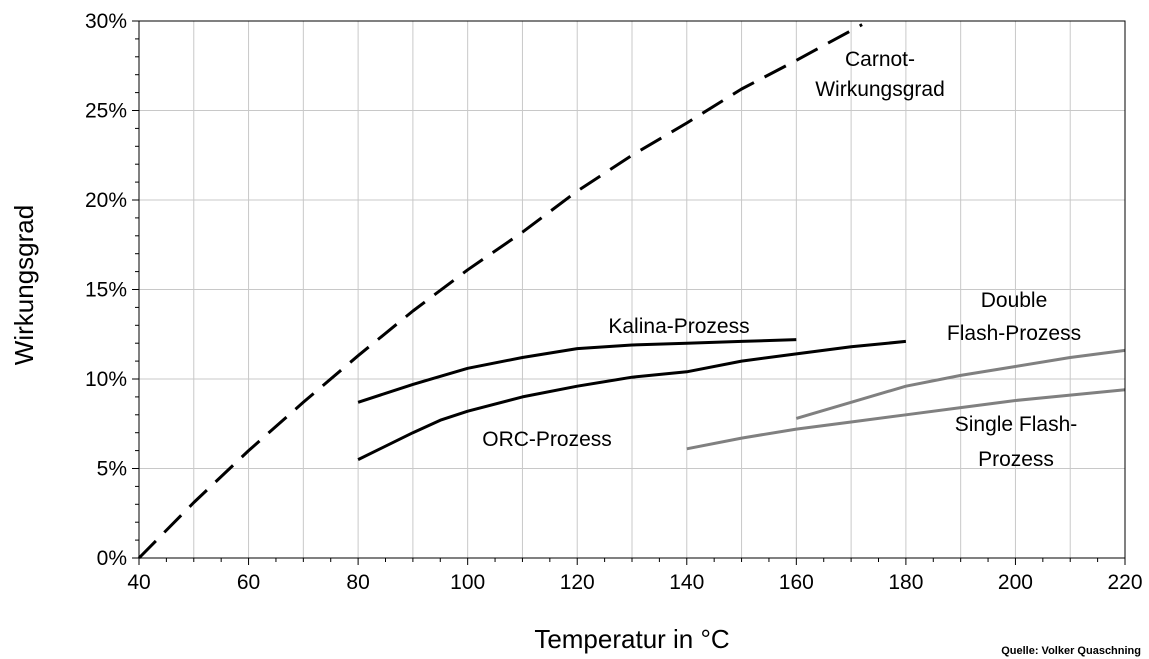 This screenshot has height=659, width=1149. What do you see at coordinates (577, 582) in the screenshot?
I see `x-tick-label: 120` at bounding box center [577, 582].